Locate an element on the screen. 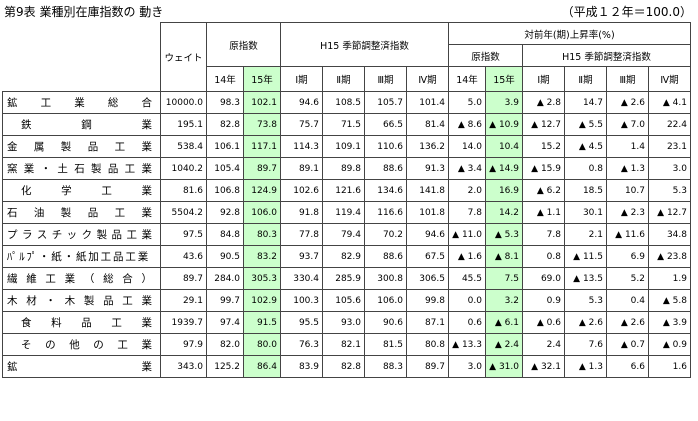 This screenshot has height=421, width=698. industry-name: 食料品工業 is located at coordinates (81, 322).